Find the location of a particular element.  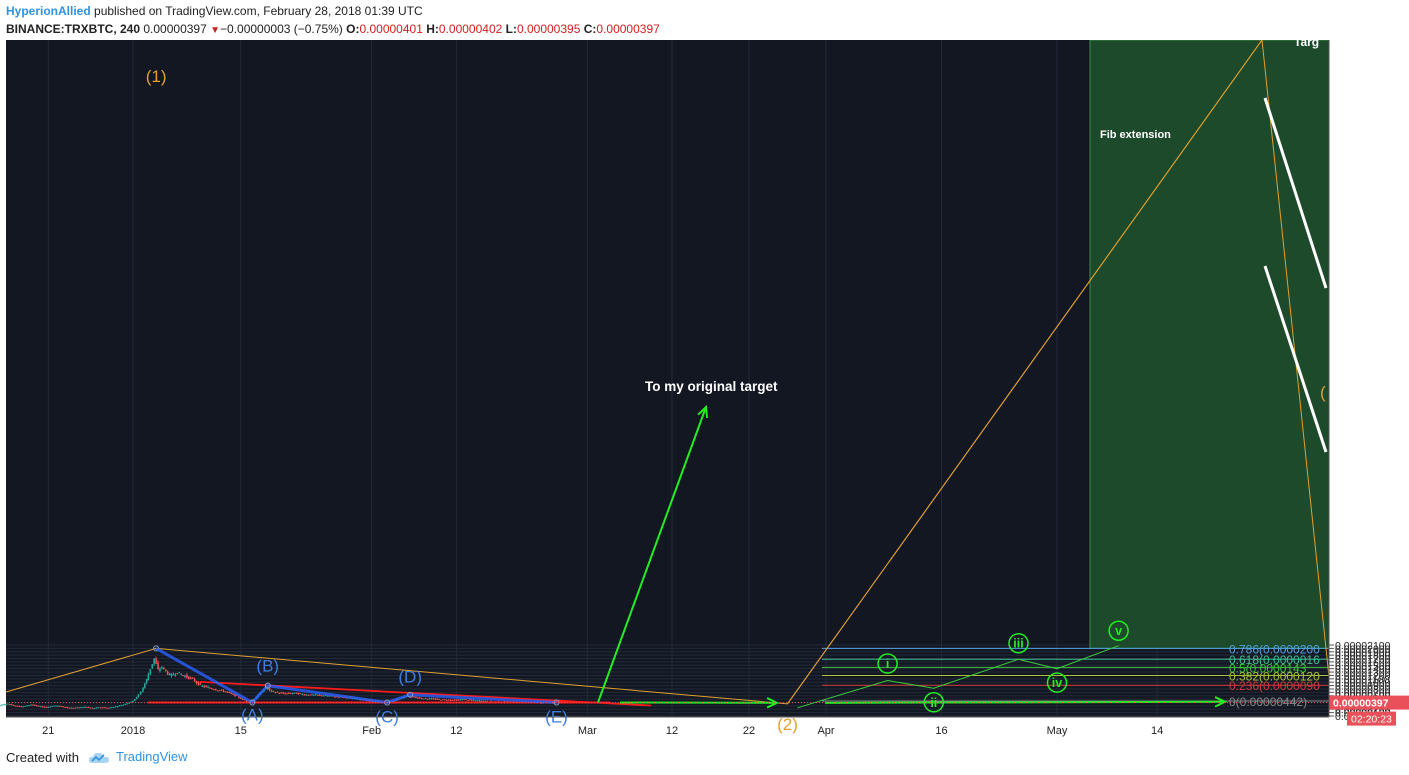

author-link: HyperionAllied is located at coordinates (48, 11).